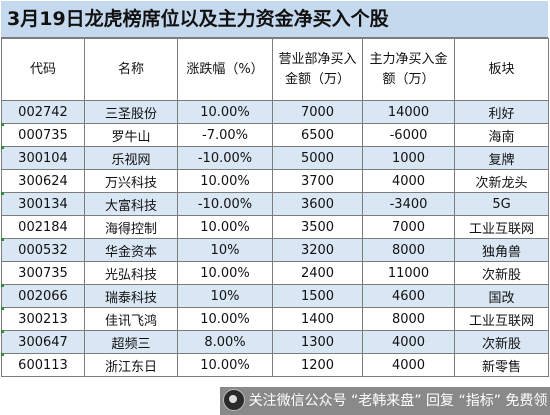 This screenshot has width=550, height=415. Describe the element at coordinates (43, 204) in the screenshot. I see `cell-code: 300134` at that location.